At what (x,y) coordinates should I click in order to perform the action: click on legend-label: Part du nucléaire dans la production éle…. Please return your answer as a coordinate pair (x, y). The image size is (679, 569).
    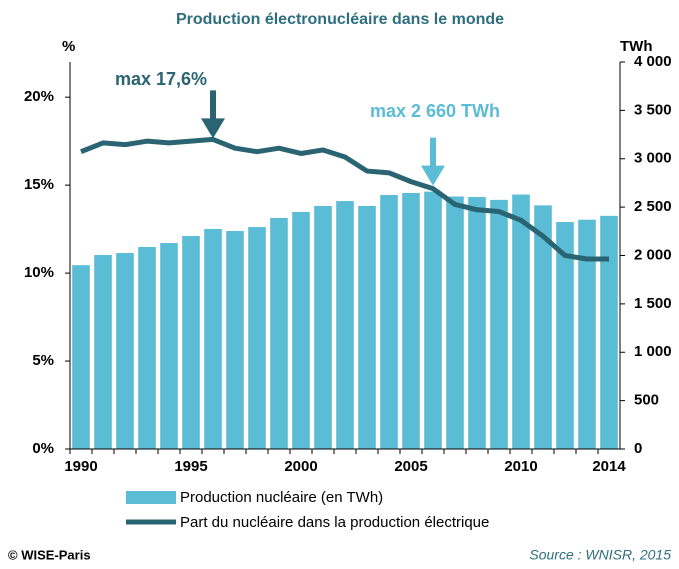
    Looking at the image, I should click on (334, 522).